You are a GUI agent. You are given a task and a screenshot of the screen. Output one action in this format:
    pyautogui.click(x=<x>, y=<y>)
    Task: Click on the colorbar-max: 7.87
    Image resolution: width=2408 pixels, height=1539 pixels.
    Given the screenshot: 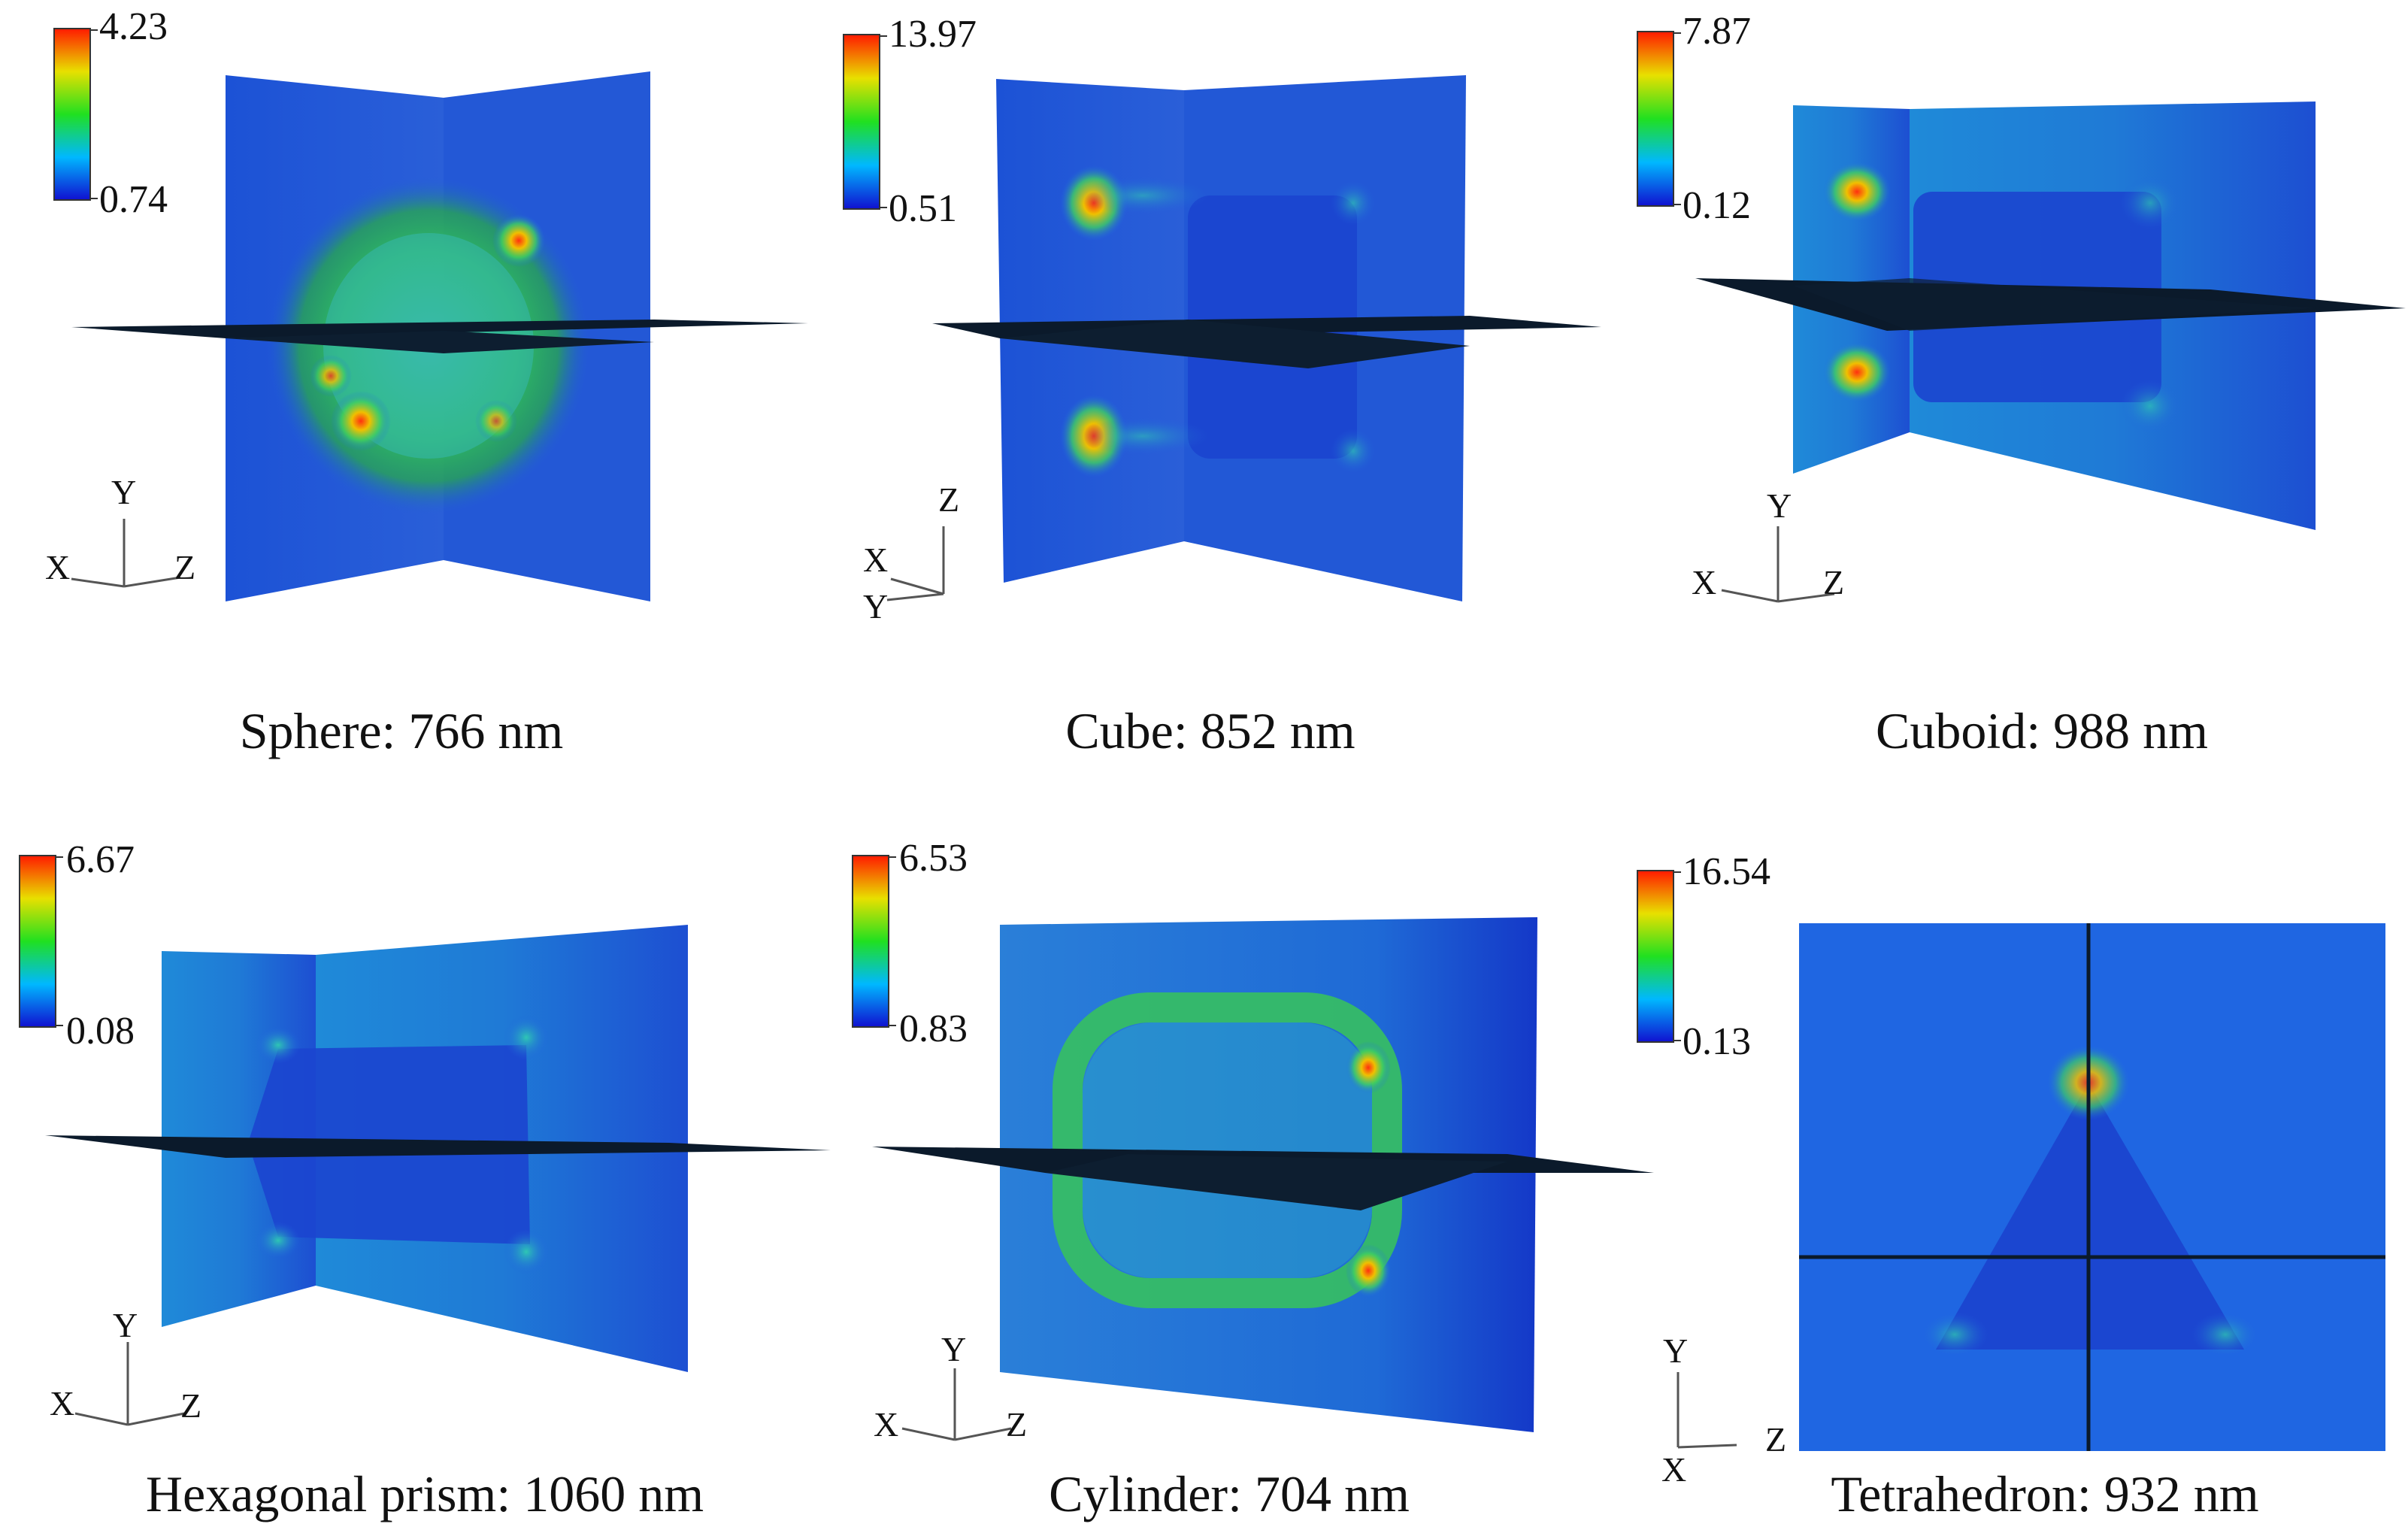 What is the action you would take?
    pyautogui.click(x=1717, y=31)
    